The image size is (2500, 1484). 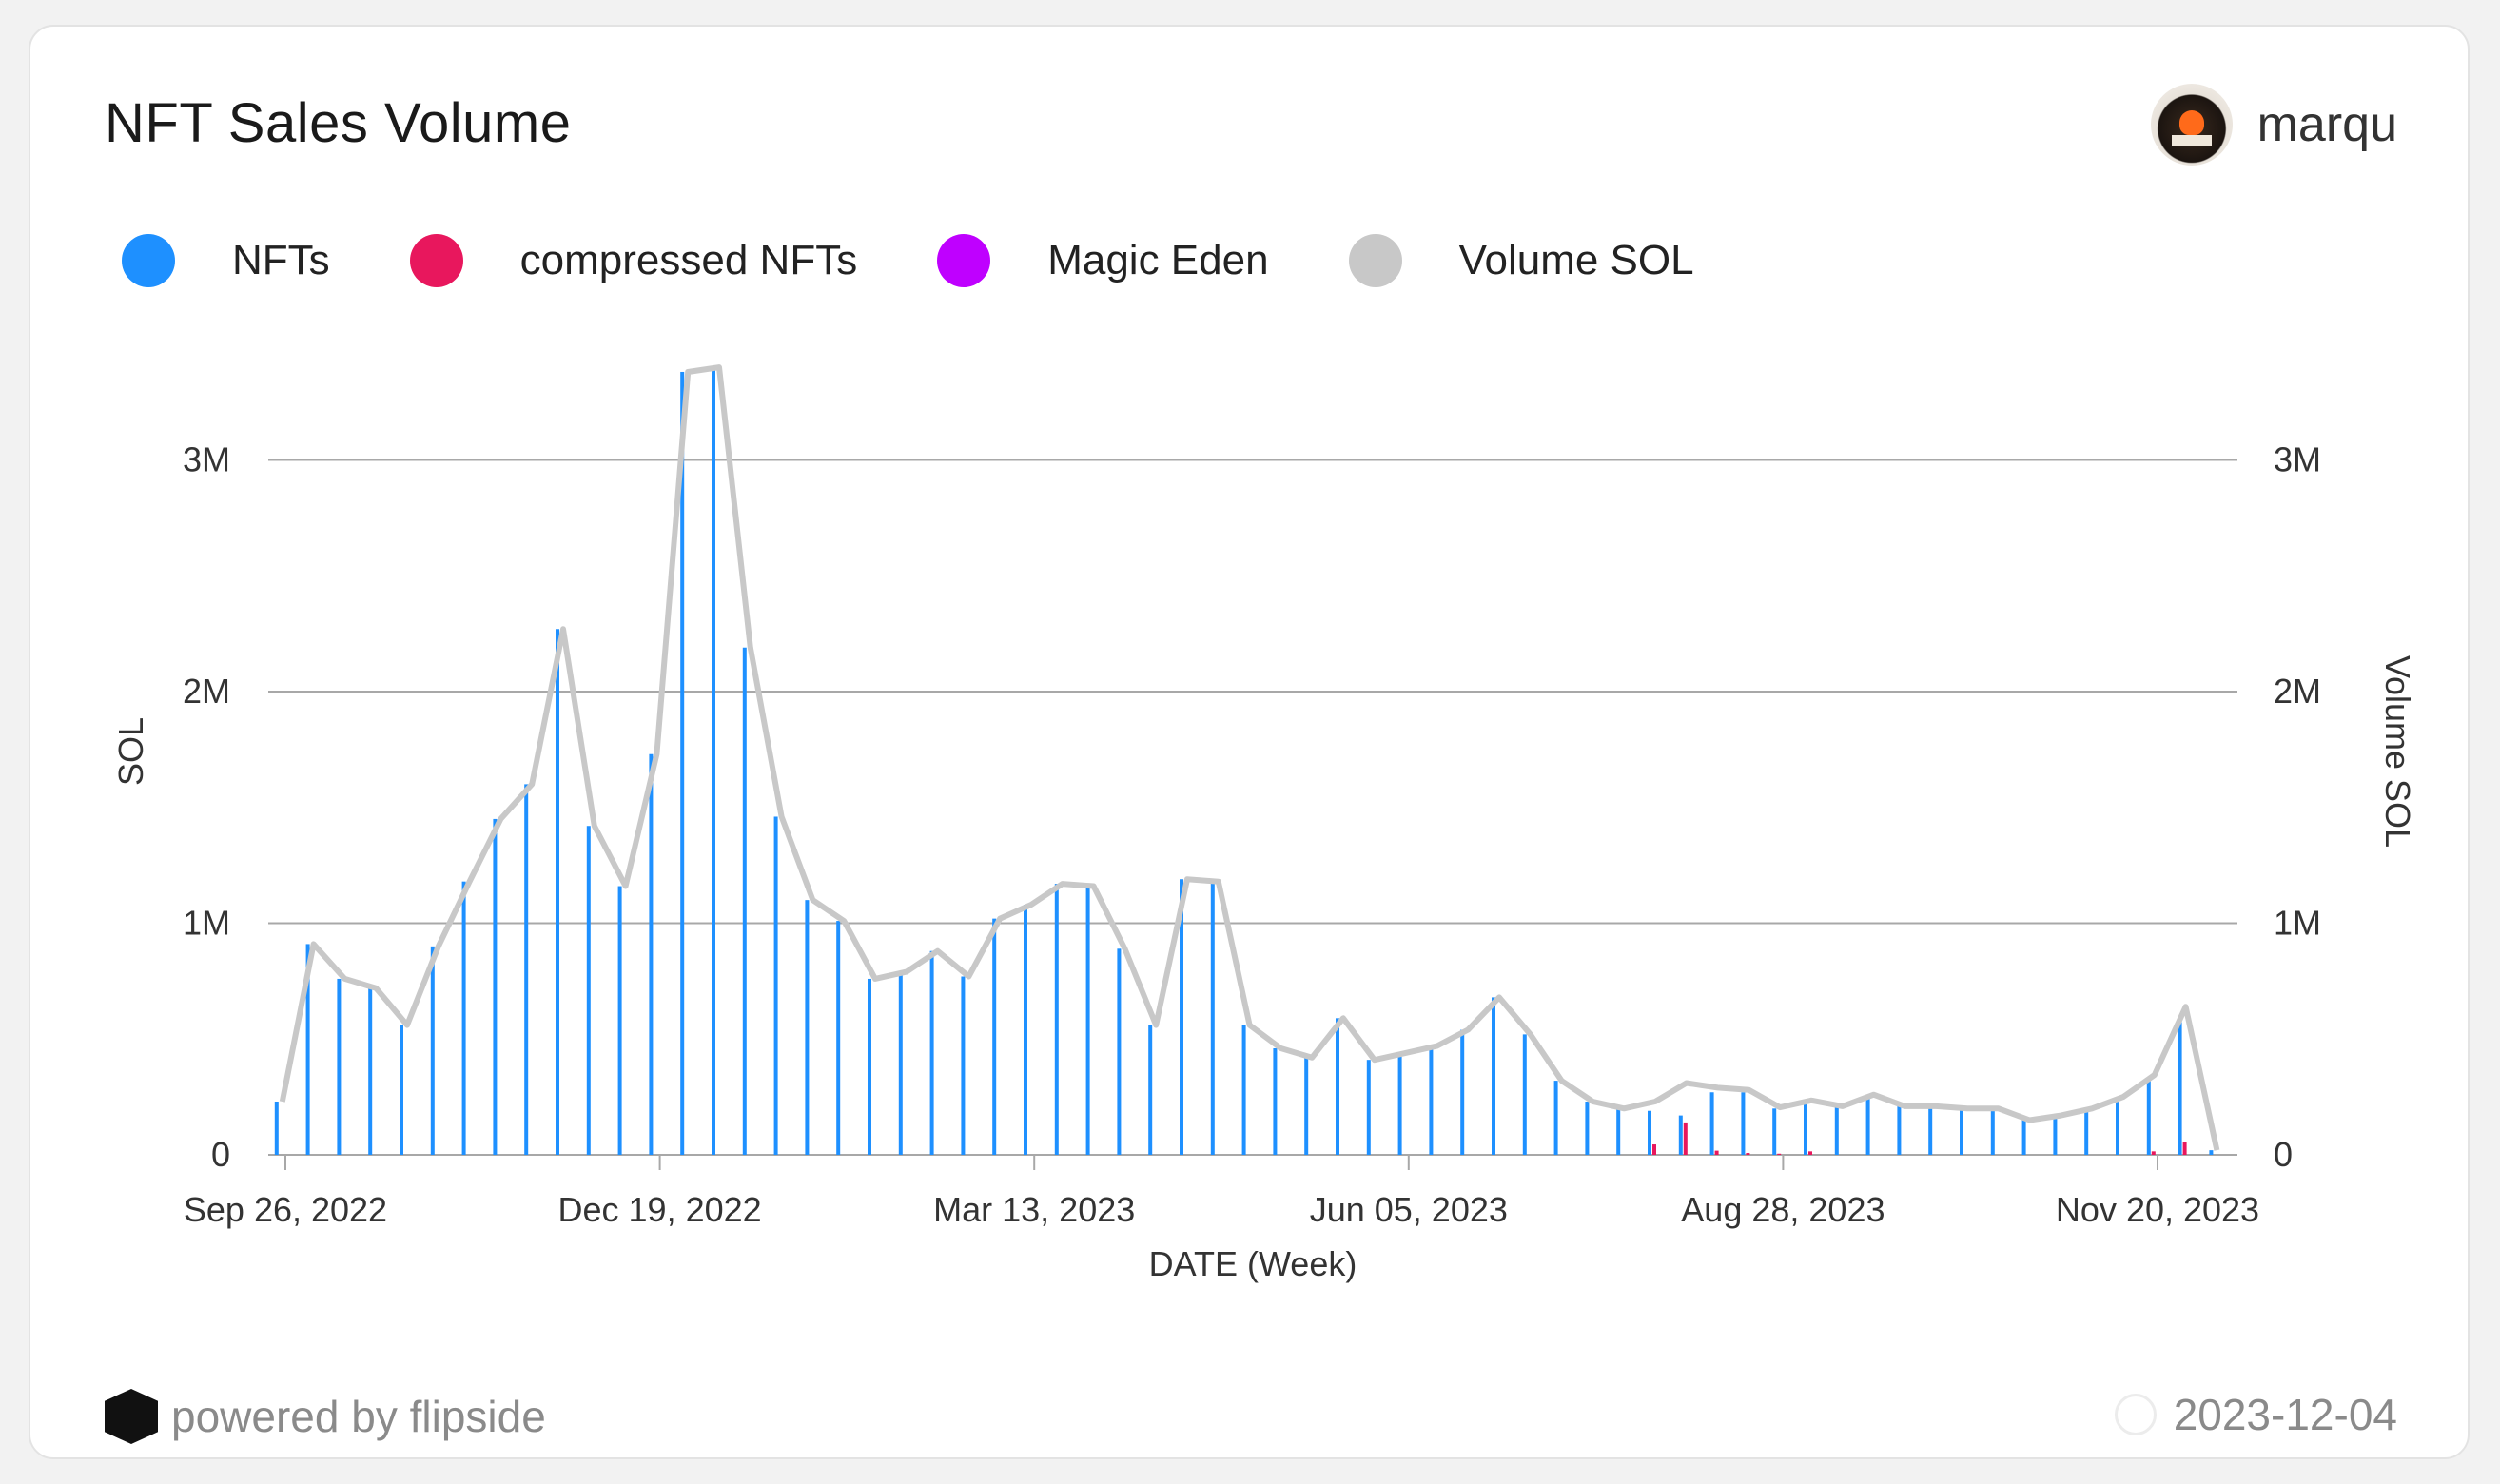 What do you see at coordinates (1034, 1209) in the screenshot?
I see `x-tick-label: Mar 13, 2023` at bounding box center [1034, 1209].